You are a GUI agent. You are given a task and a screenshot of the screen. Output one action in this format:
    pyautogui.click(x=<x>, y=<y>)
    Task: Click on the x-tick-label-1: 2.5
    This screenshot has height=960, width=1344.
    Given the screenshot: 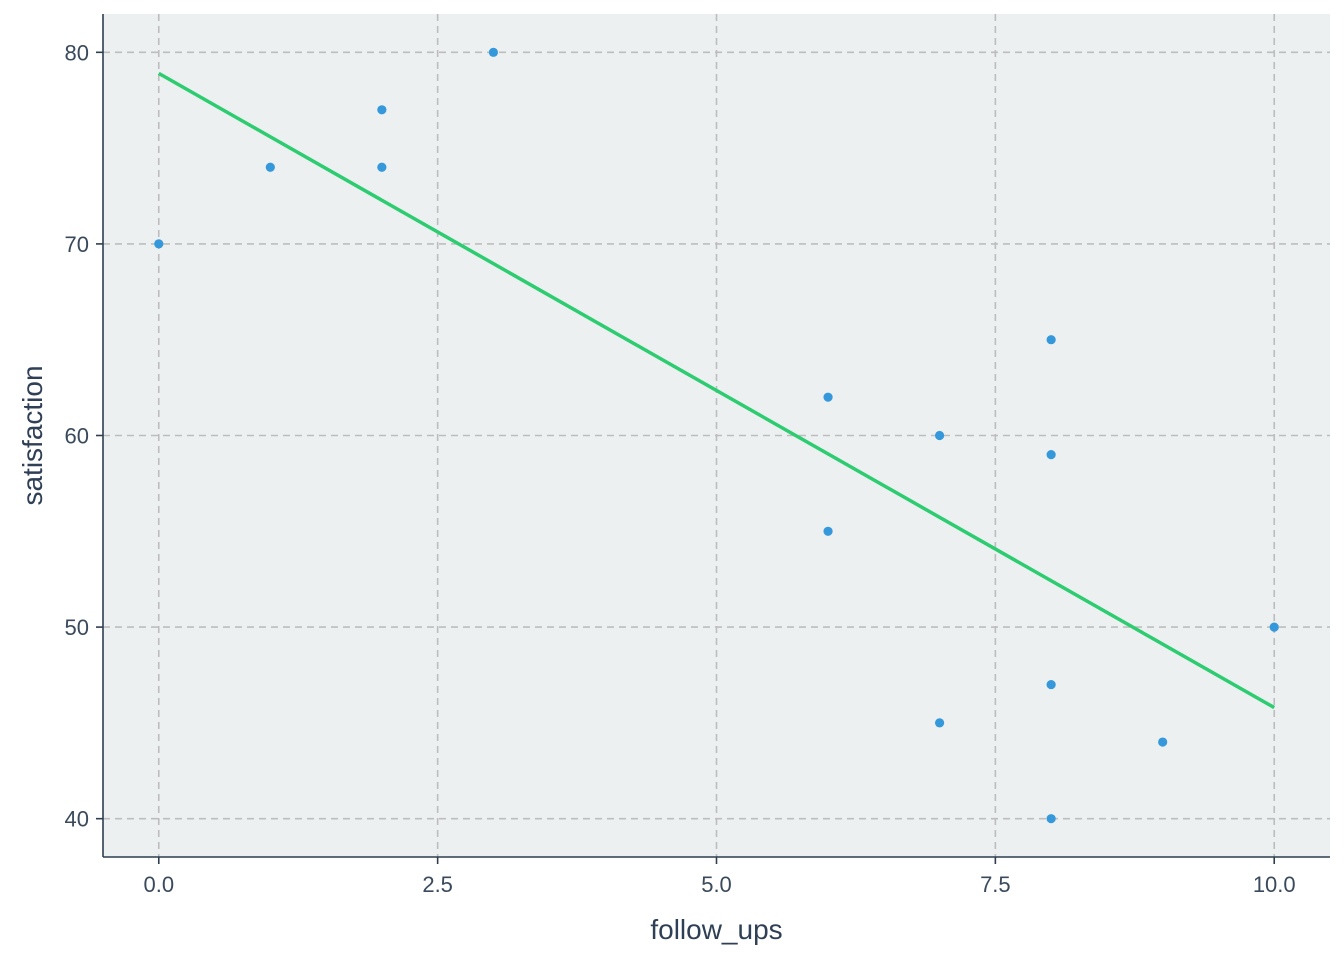 What is the action you would take?
    pyautogui.click(x=437, y=884)
    